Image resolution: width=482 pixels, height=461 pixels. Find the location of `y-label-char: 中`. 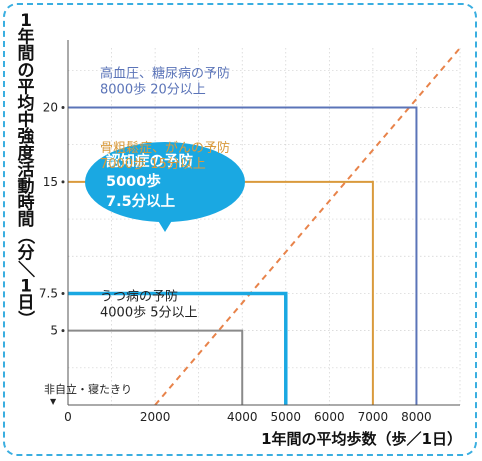

y-label-char: 中 is located at coordinates (26, 120).